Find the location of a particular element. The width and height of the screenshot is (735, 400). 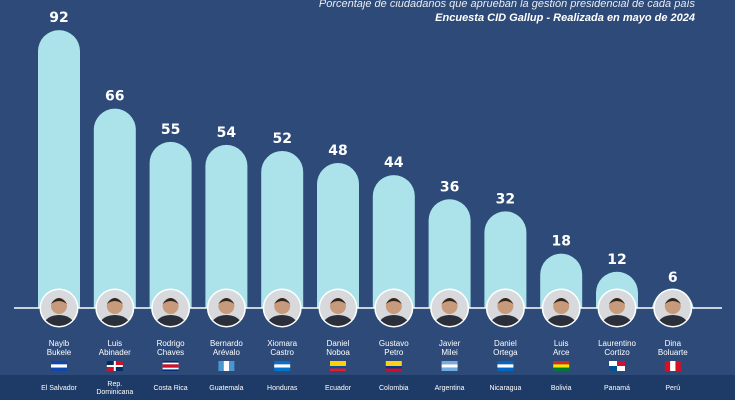

country-label-7-0: Argentina is located at coordinates (450, 388).